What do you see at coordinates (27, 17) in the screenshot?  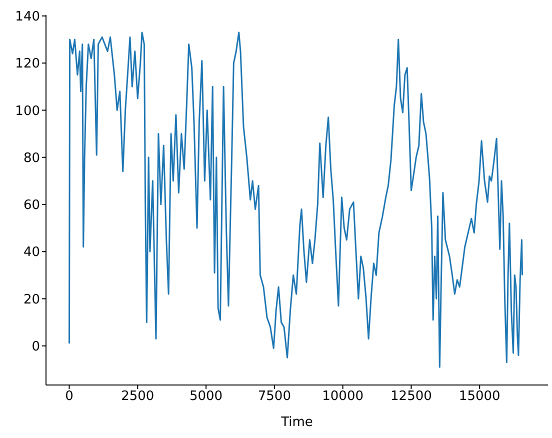 I see `y-tick-label: 140` at bounding box center [27, 17].